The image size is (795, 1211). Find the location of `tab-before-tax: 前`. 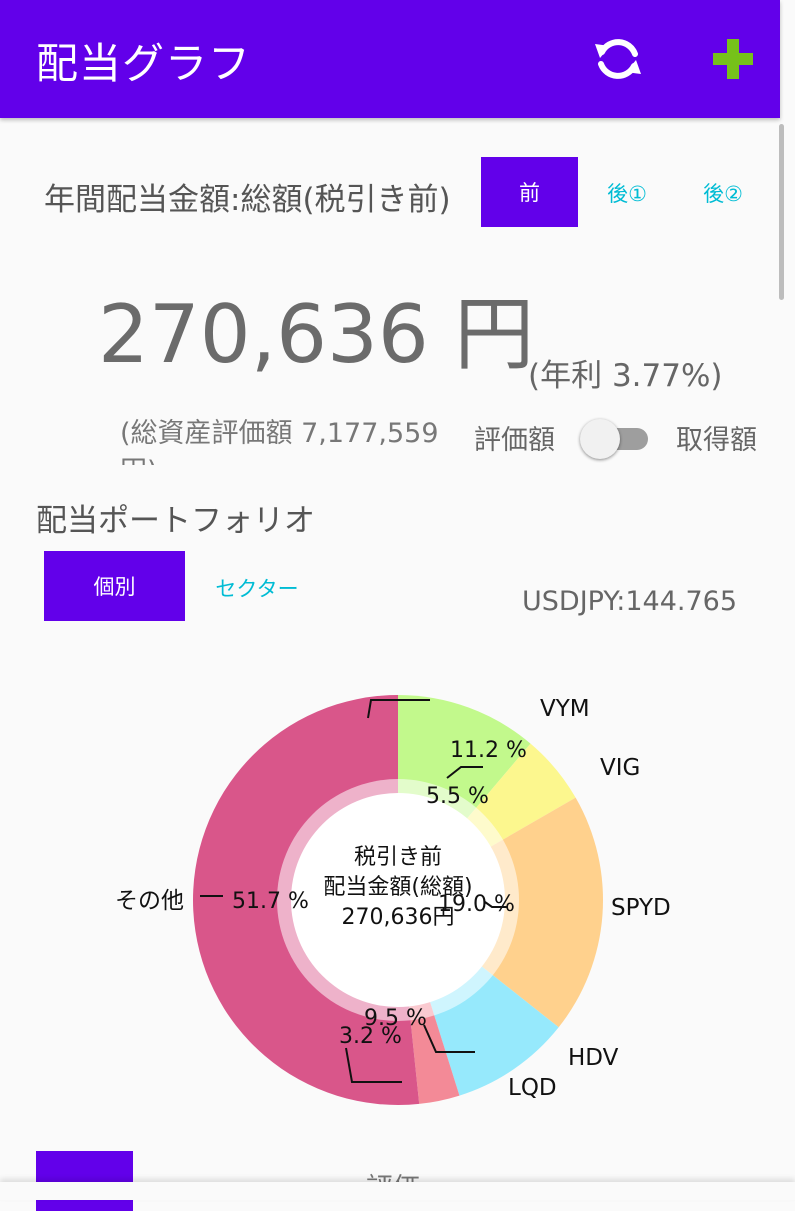

tab-before-tax: 前 is located at coordinates (529, 192).